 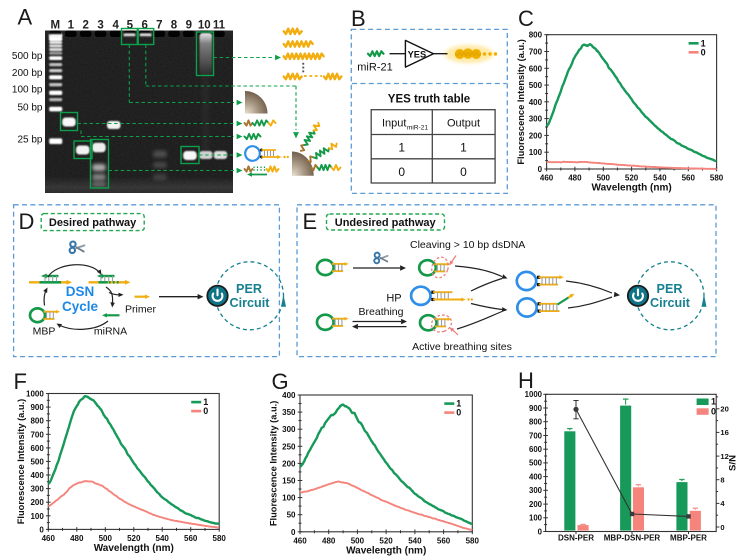 What do you see at coordinates (733, 463) in the screenshot?
I see `svg-text: S/N` at bounding box center [733, 463].